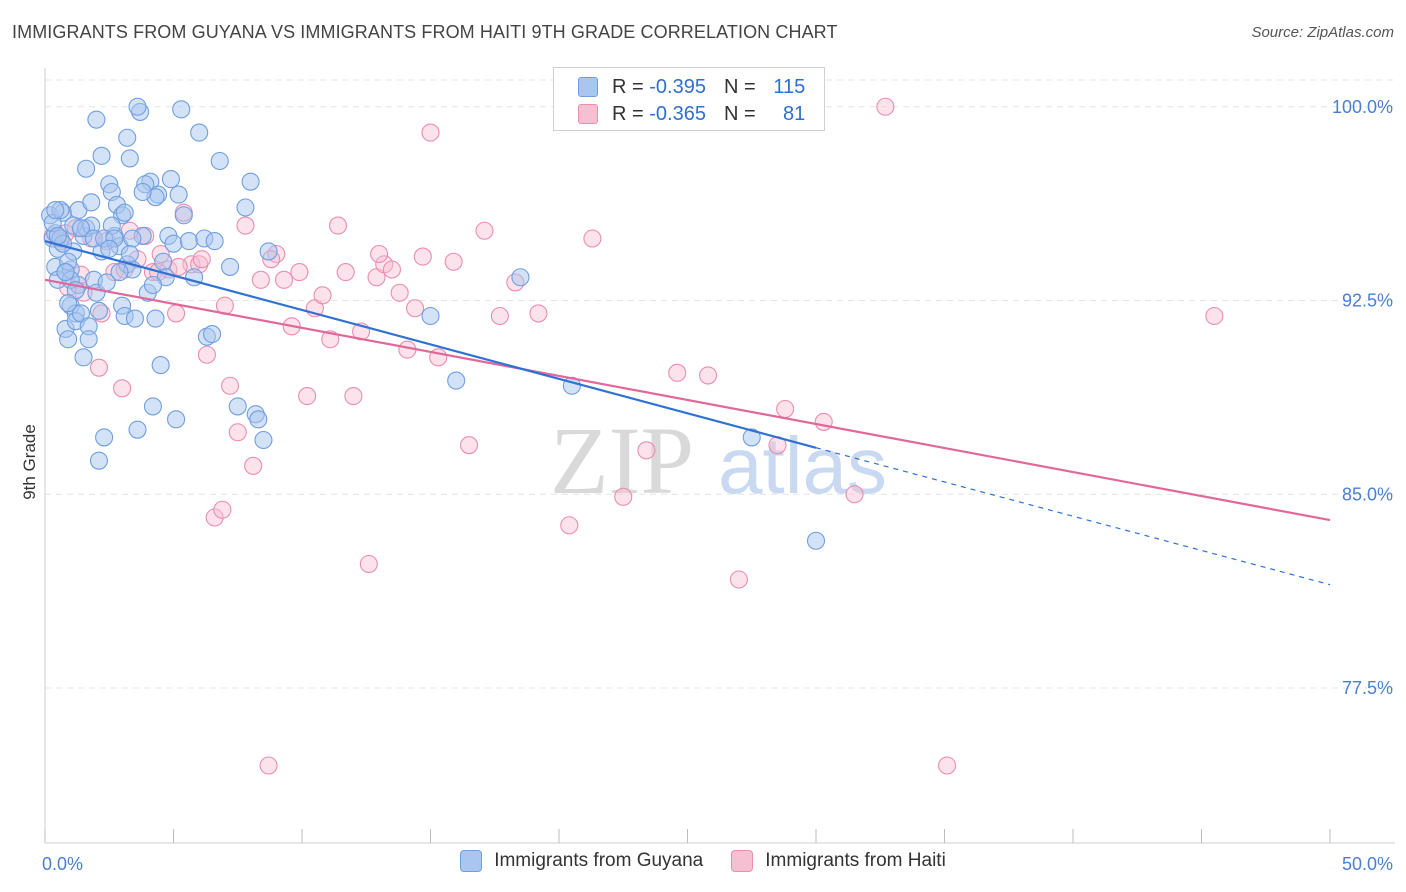 The height and width of the screenshot is (892, 1406). What do you see at coordinates (677, 113) in the screenshot?
I see `legend-r-value: -0.365` at bounding box center [677, 113].